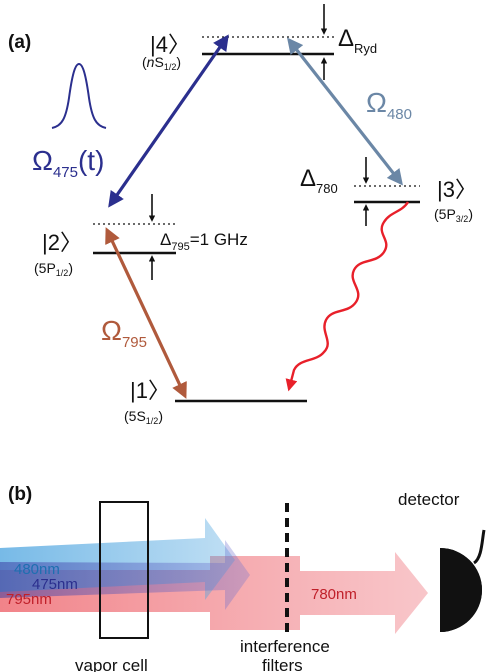 The width and height of the screenshot is (489, 672). Describe the element at coordinates (55, 584) in the screenshot. I see `beam-475-label: 475nm` at that location.